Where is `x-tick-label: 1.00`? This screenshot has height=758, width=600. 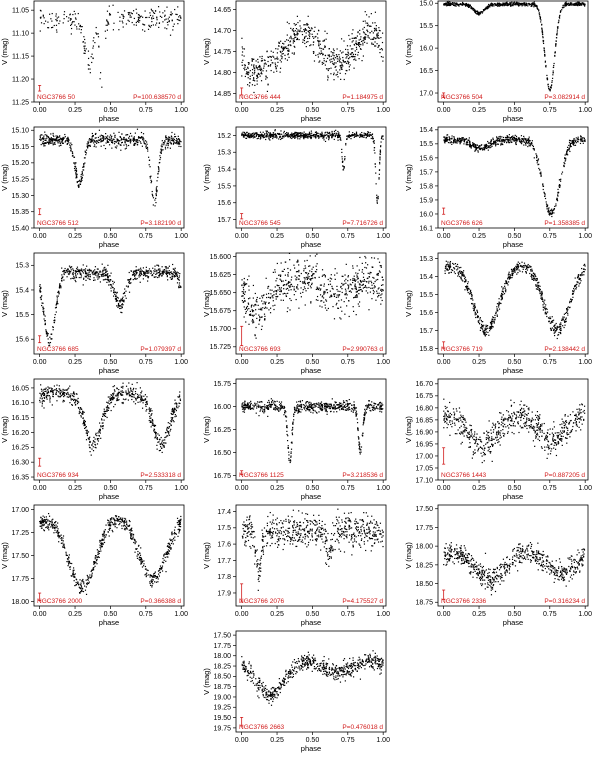 x-tick-label: 1.00 is located at coordinates (181, 362).